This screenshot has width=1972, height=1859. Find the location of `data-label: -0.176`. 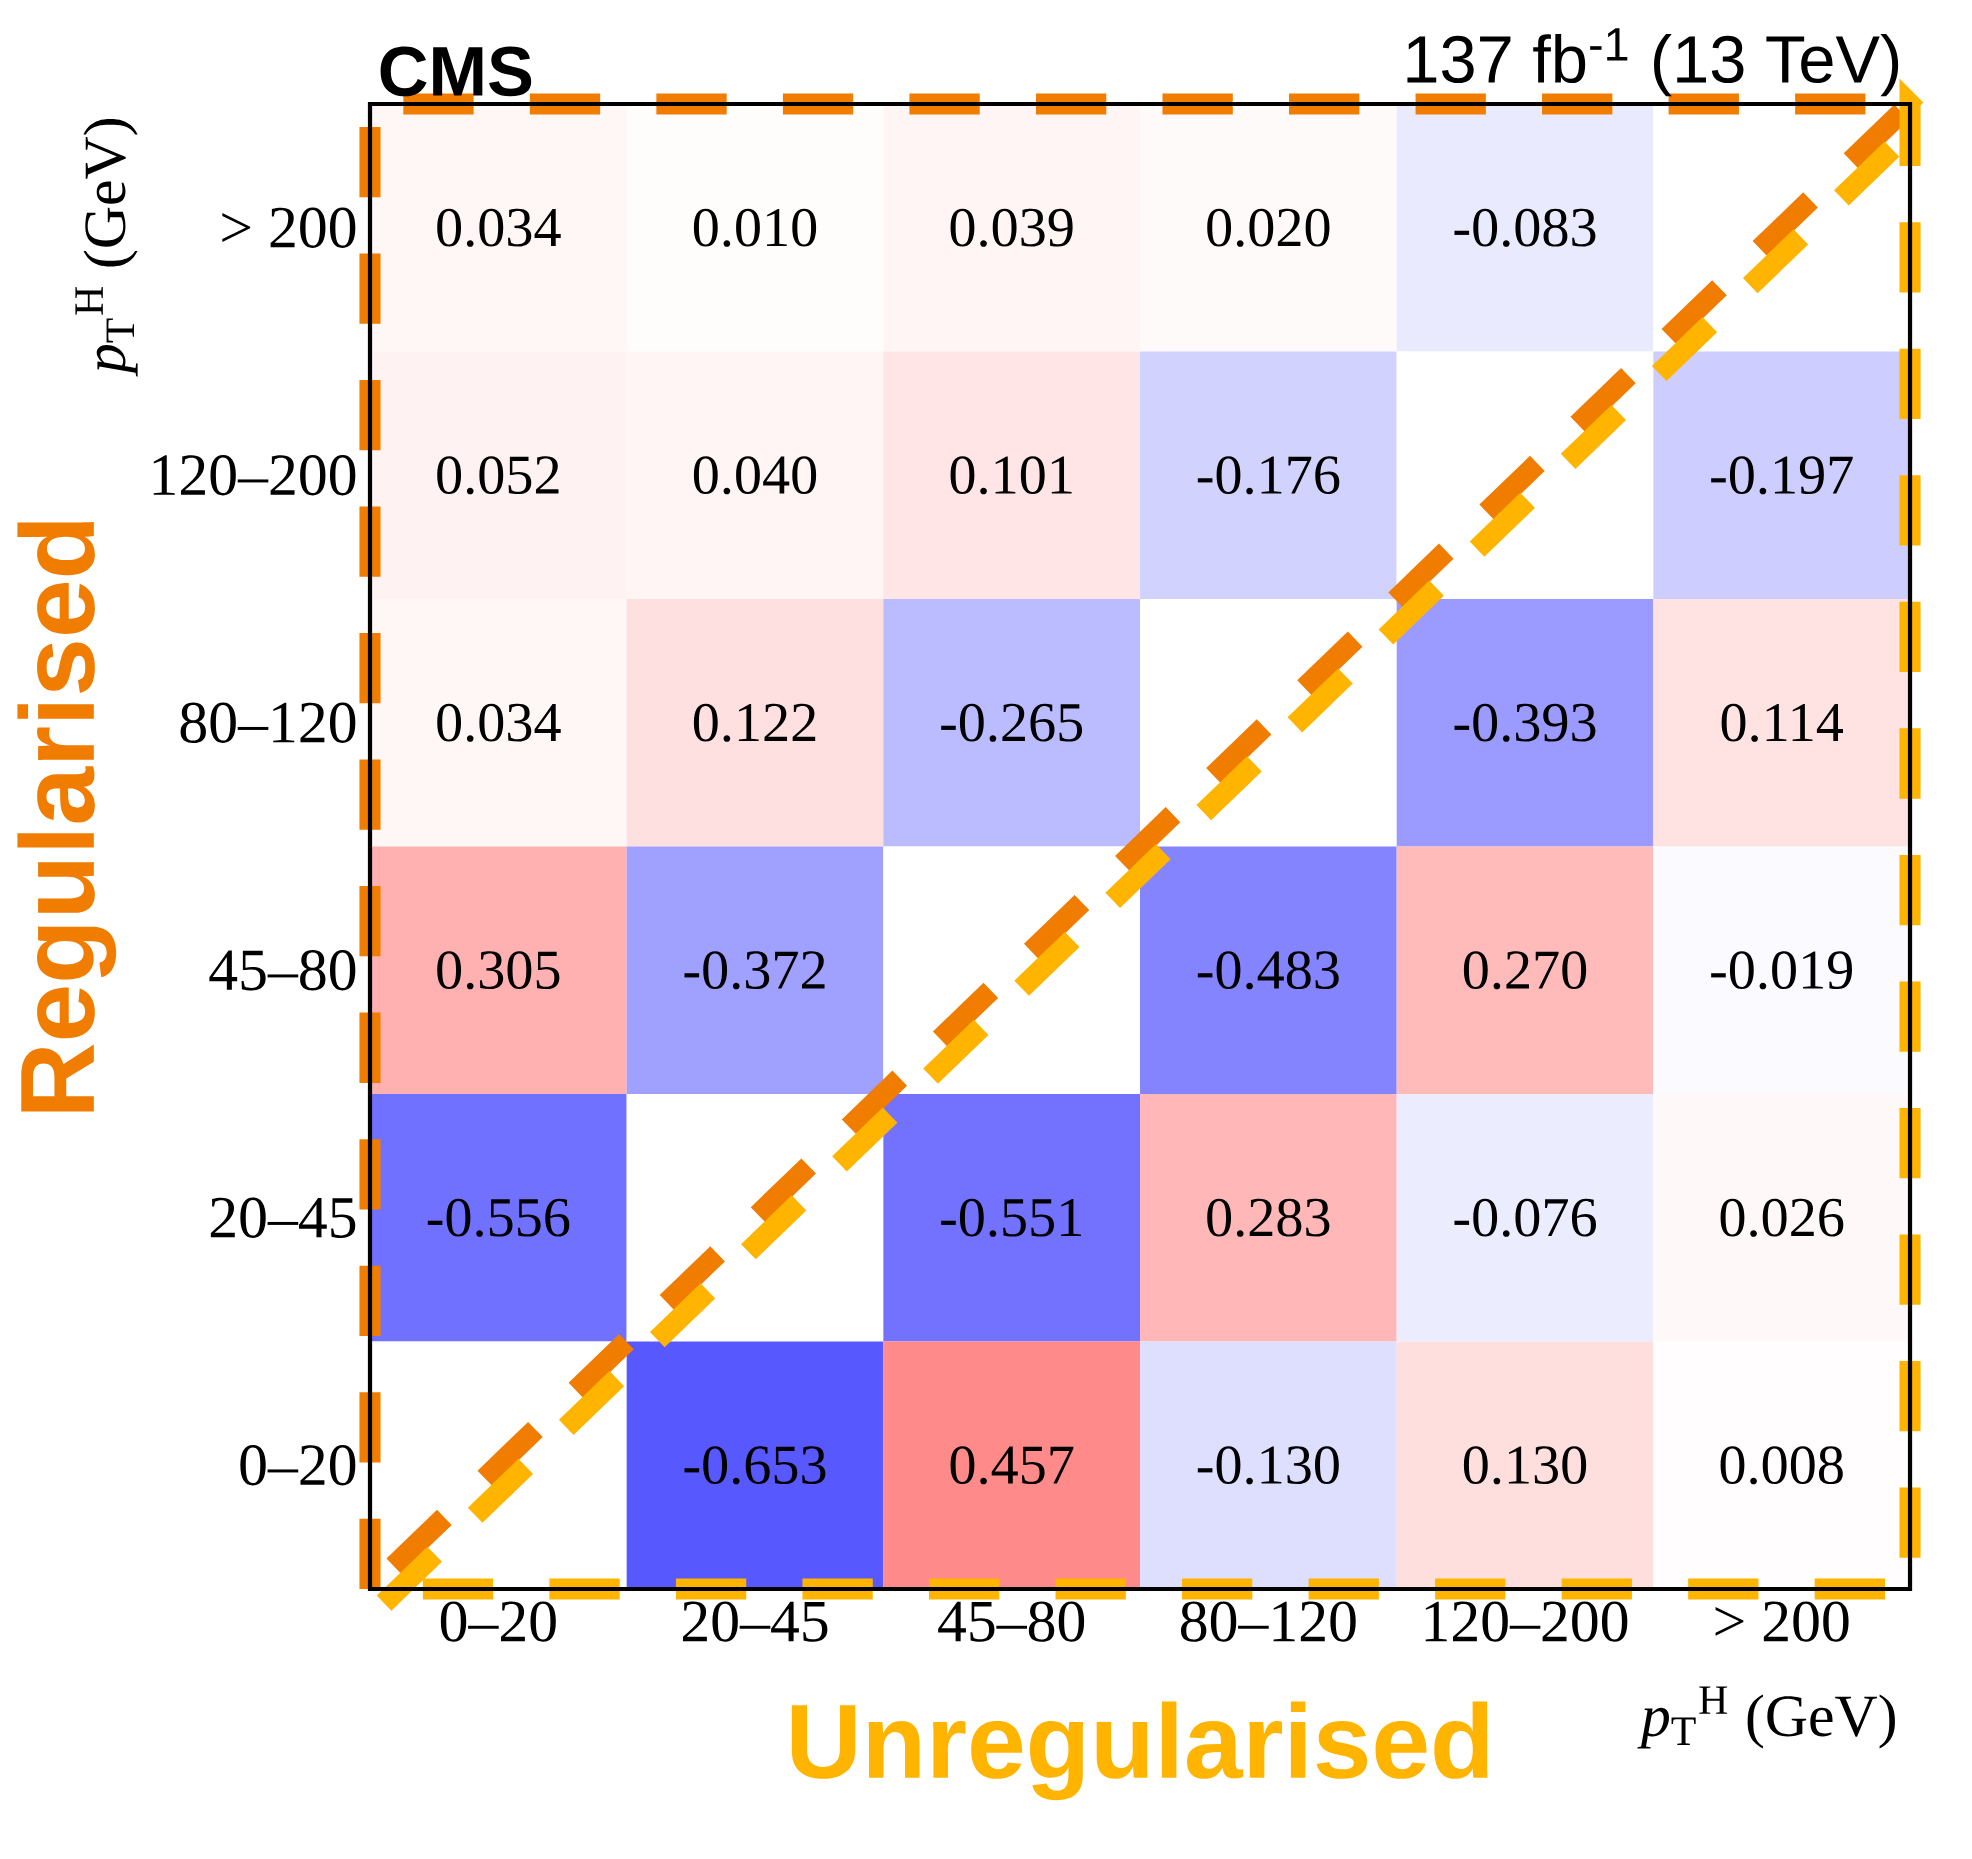

data-label: -0.176 is located at coordinates (1268, 475).